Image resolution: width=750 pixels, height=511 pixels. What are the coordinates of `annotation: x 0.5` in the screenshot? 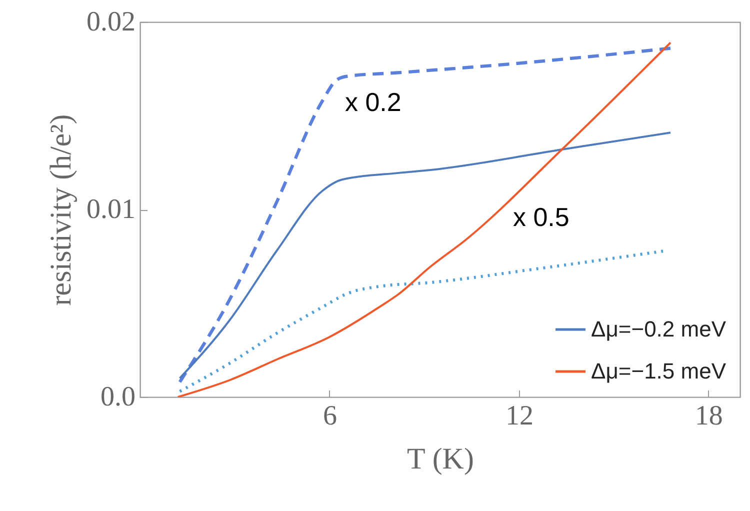 It's located at (541, 217).